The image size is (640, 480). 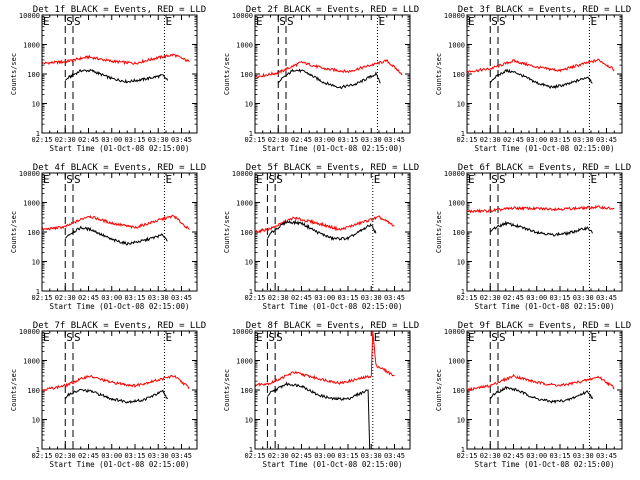 I want to click on panel-title: Det 2f BLACK = Events, RED = LLD, so click(x=332, y=10).